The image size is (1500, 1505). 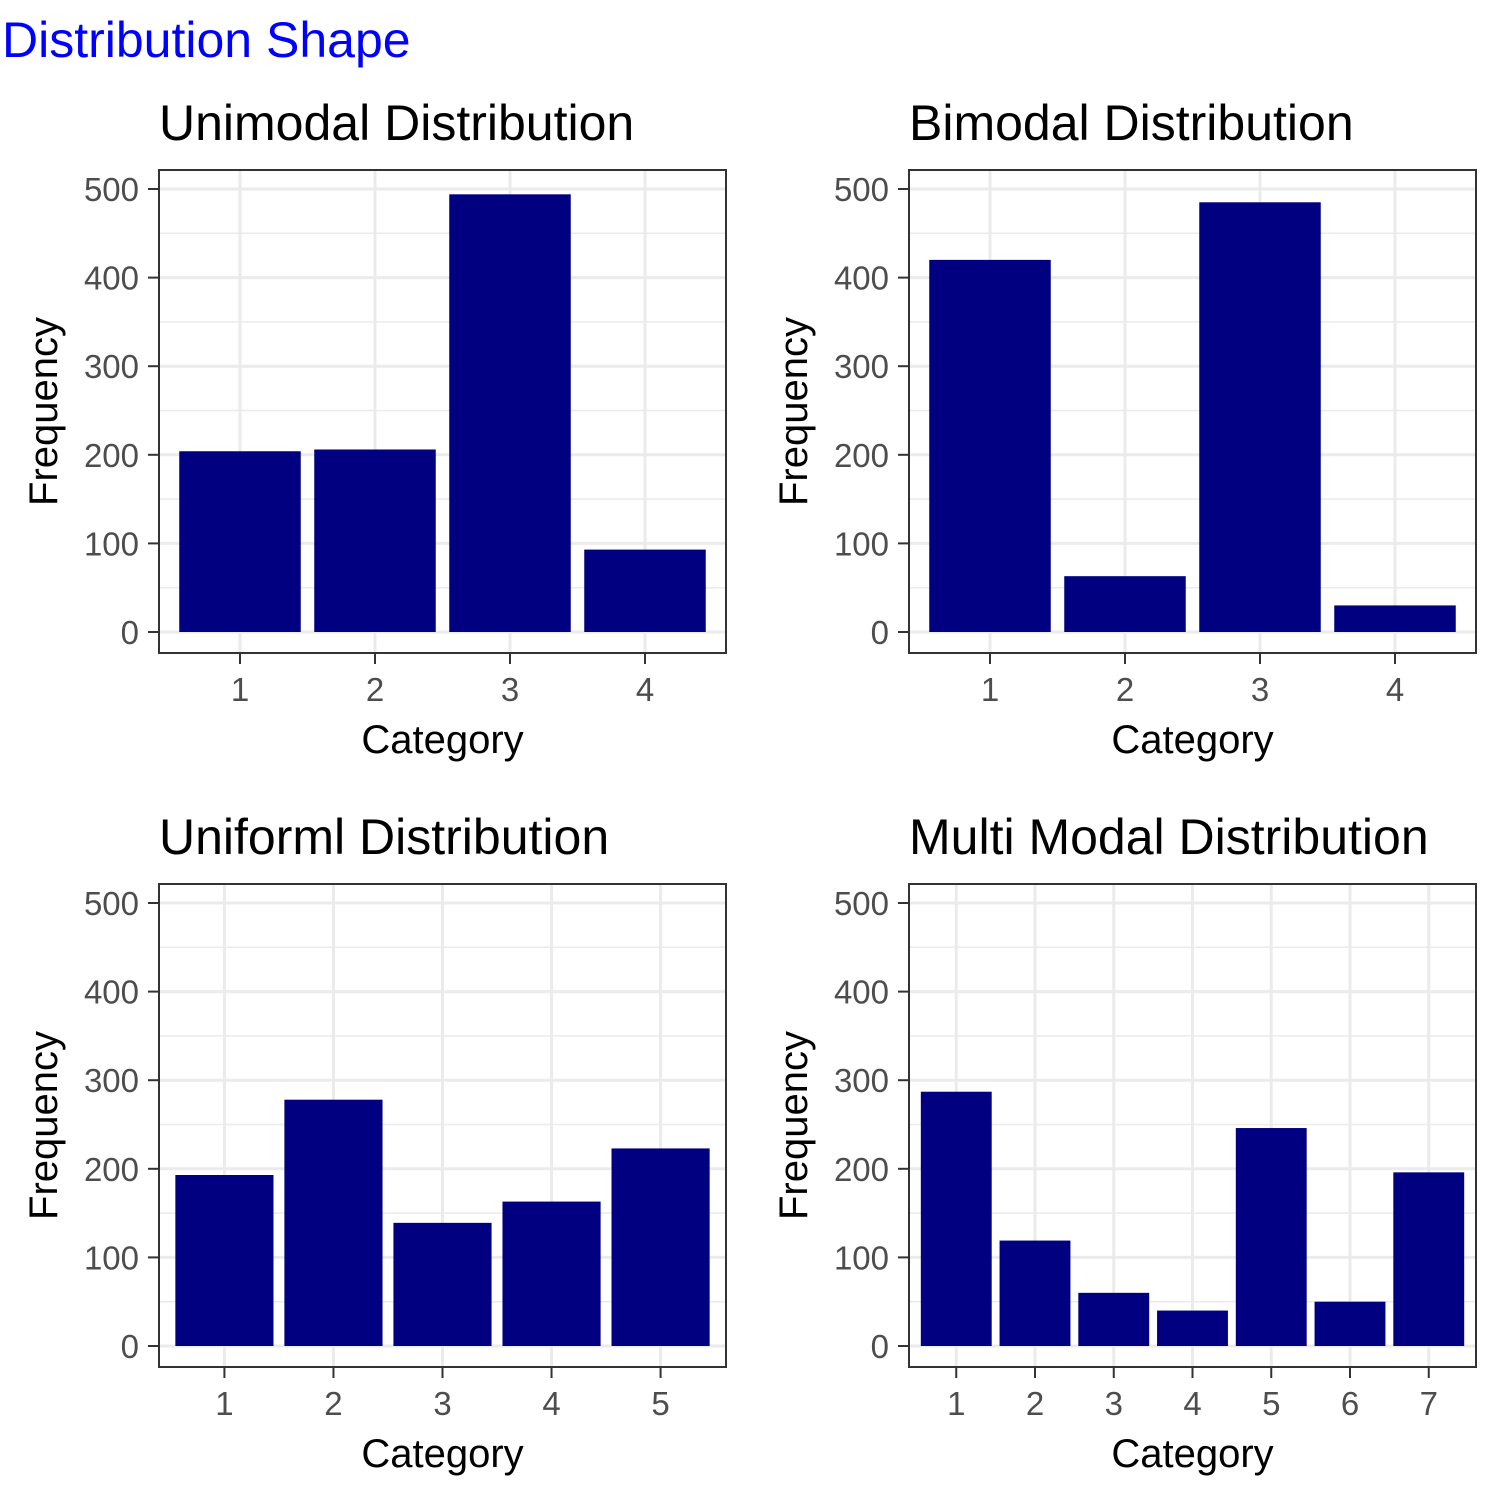 I want to click on panel-title: Multi Modal Distribution, so click(x=1169, y=837).